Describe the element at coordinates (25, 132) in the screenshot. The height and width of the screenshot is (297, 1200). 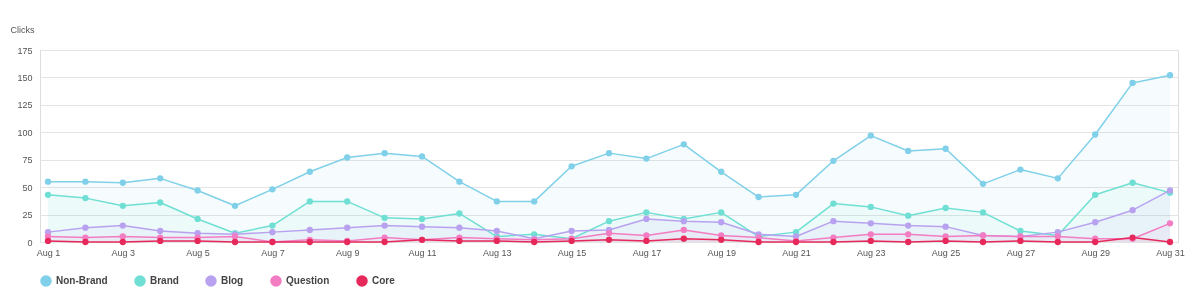
I see `y-tick-label: 100` at that location.